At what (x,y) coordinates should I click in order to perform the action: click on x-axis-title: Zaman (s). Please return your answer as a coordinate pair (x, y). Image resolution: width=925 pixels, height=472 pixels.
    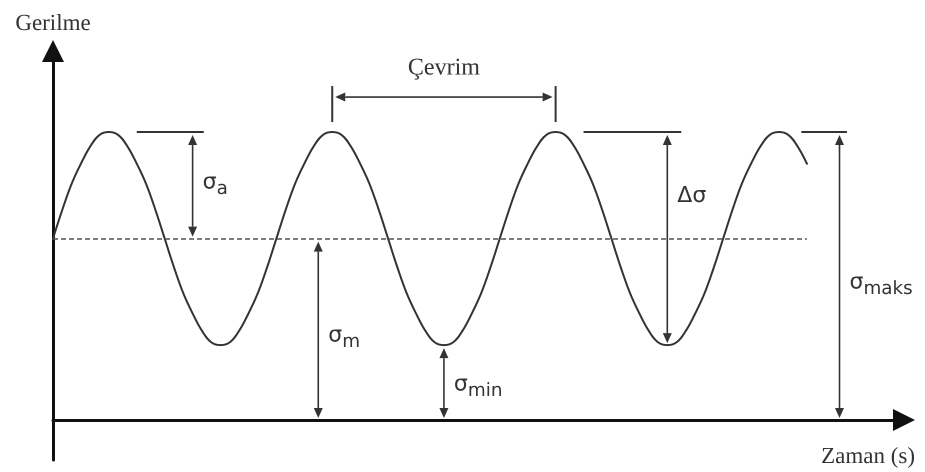
    Looking at the image, I should click on (868, 455).